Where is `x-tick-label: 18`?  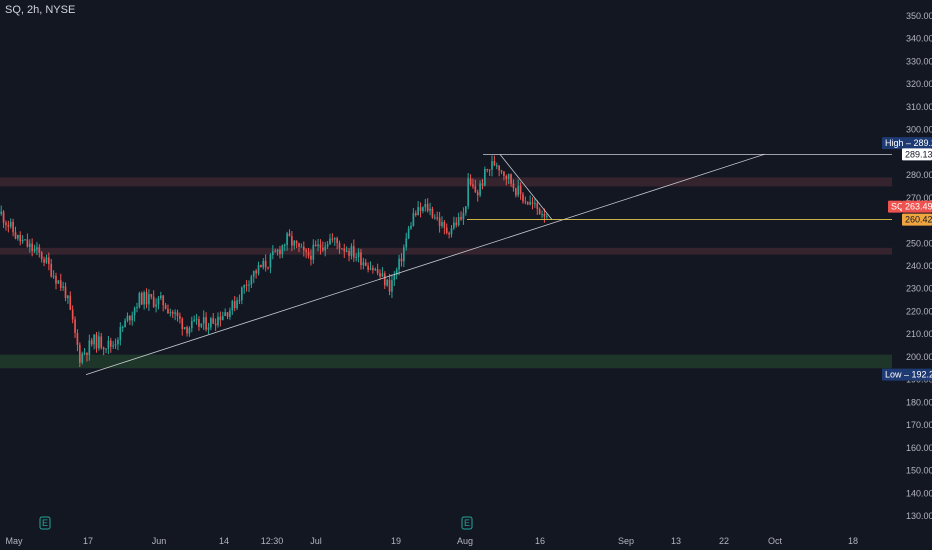 x-tick-label: 18 is located at coordinates (853, 541).